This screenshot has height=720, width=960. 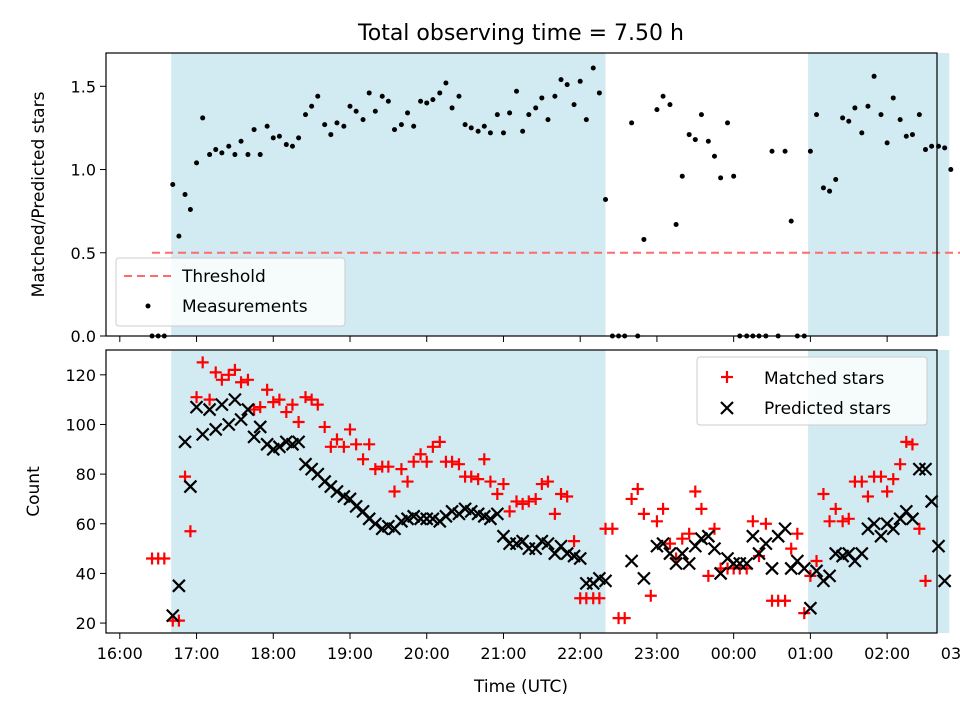 What do you see at coordinates (148, 306) in the screenshot?
I see `legend-measurements-swatch` at bounding box center [148, 306].